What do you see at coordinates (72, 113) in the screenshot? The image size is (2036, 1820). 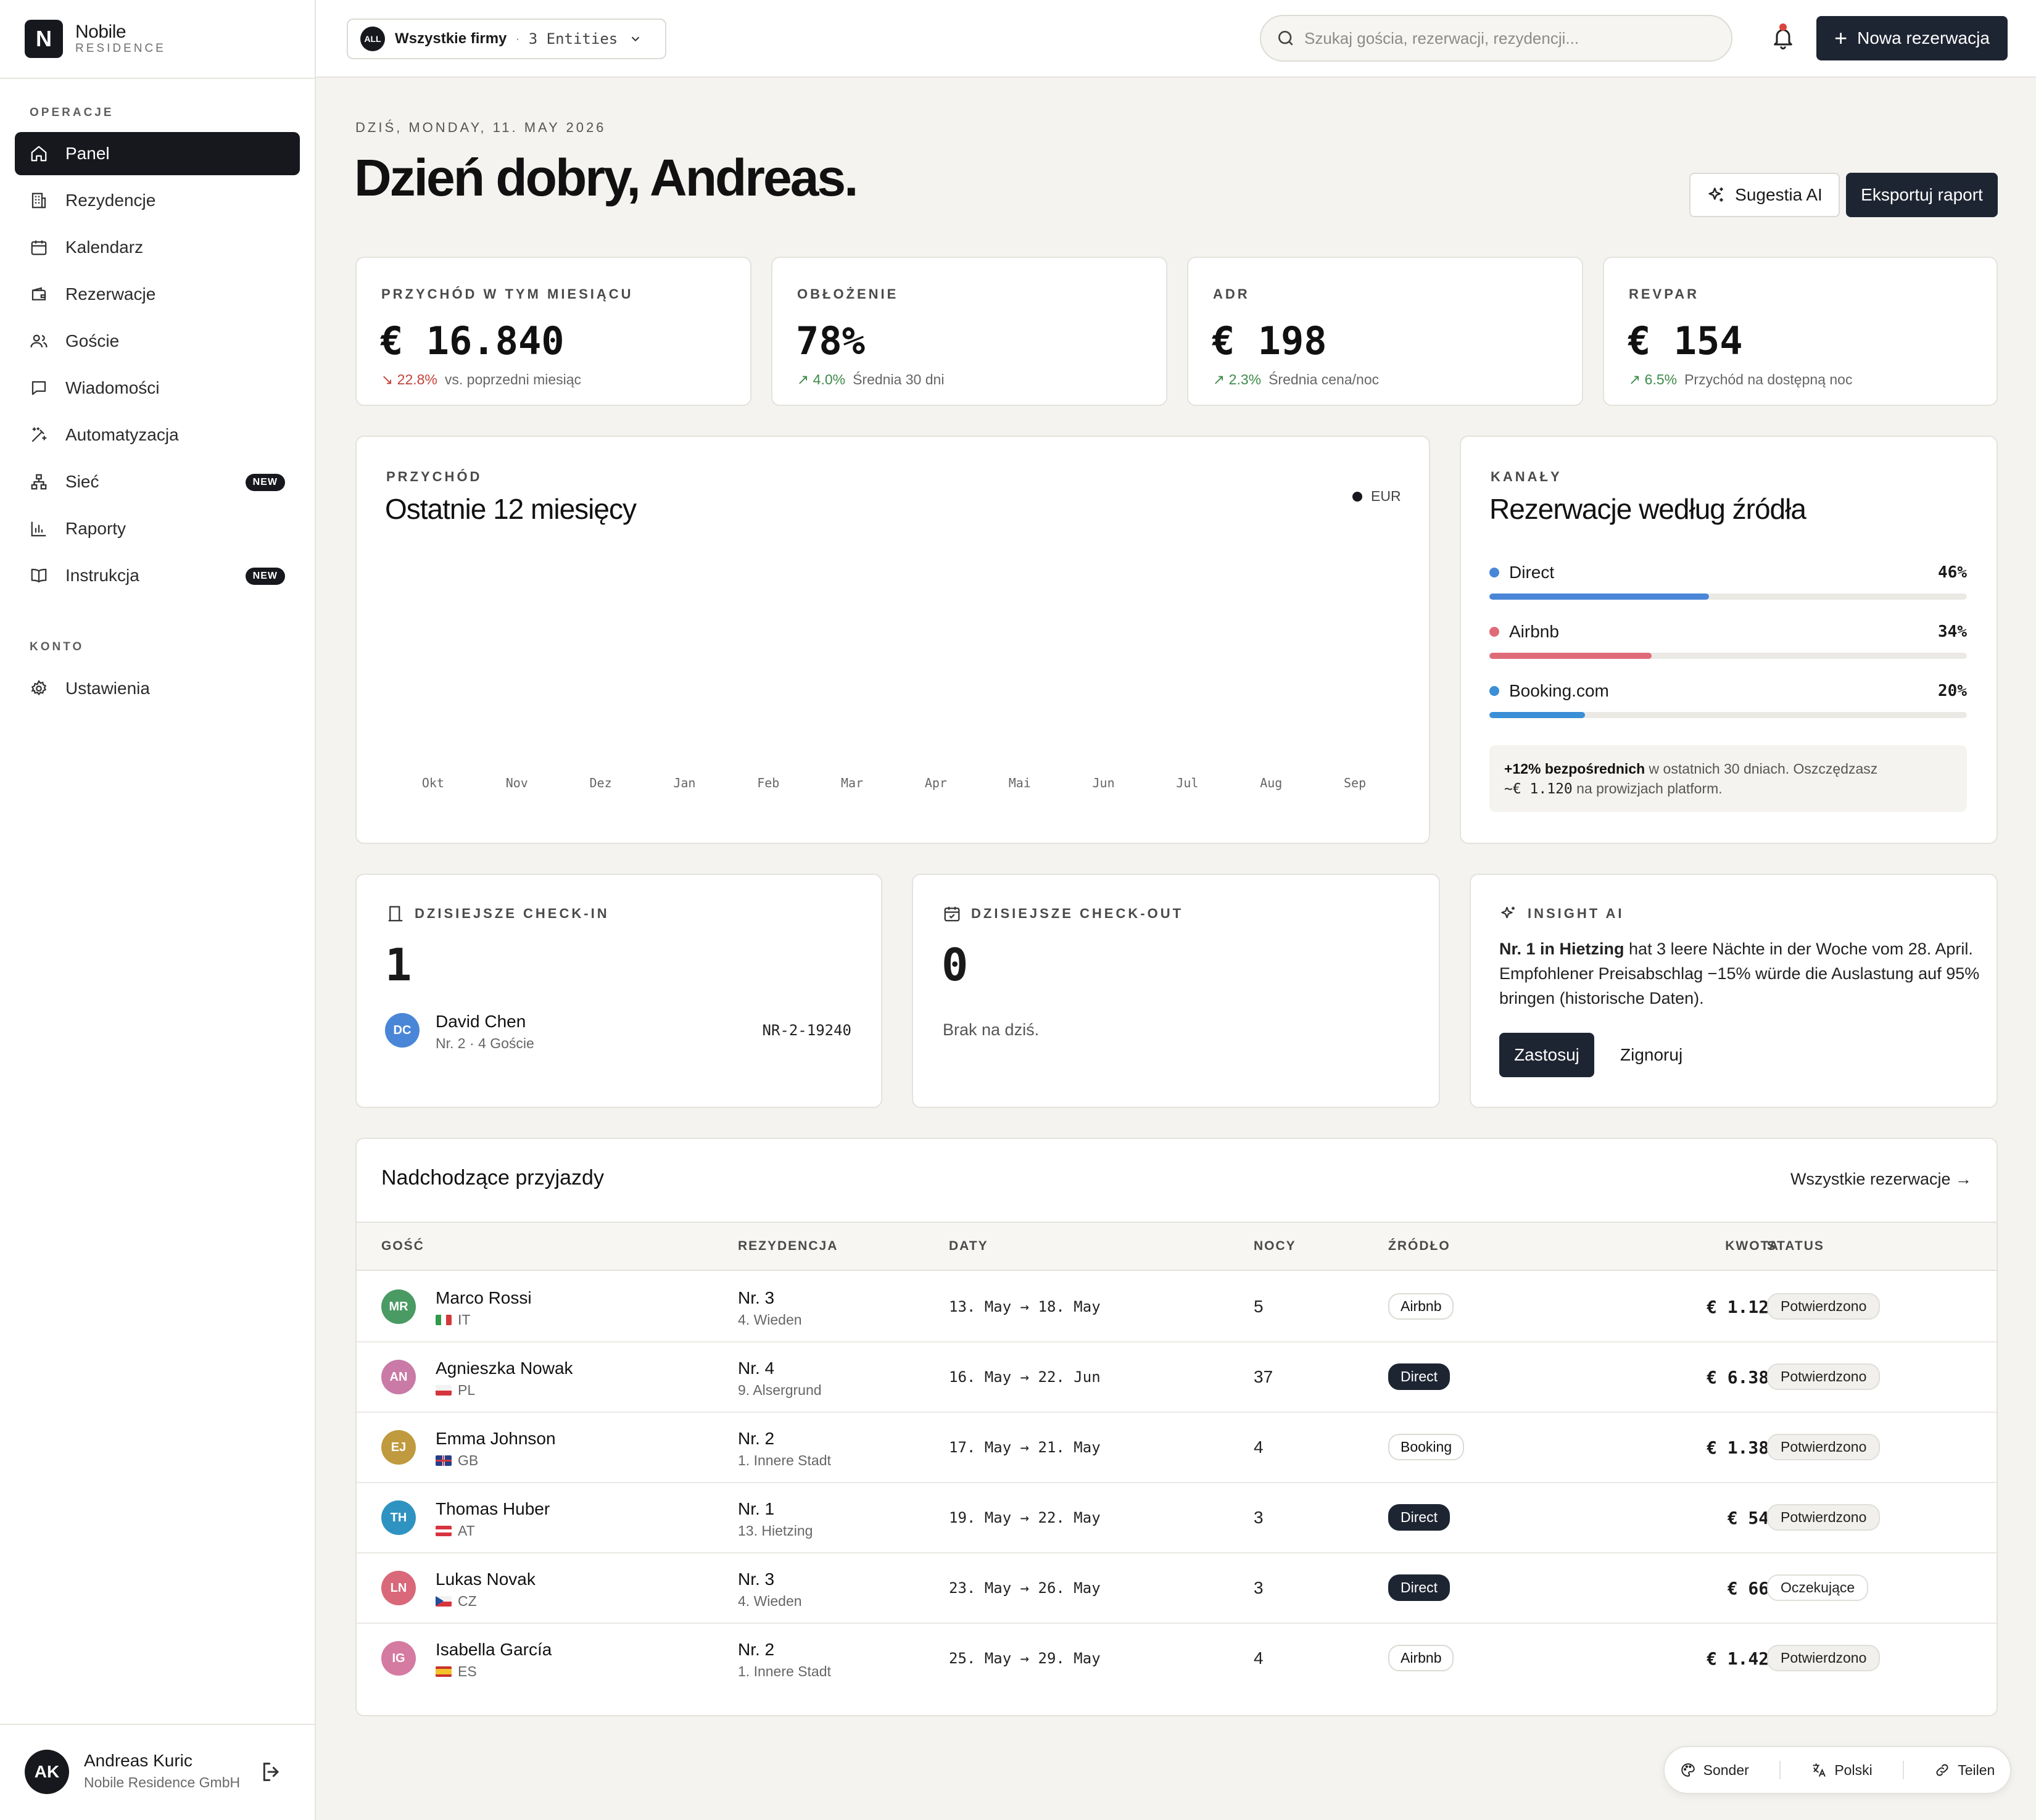 I see `section-label-operations: OPERACJE` at bounding box center [72, 113].